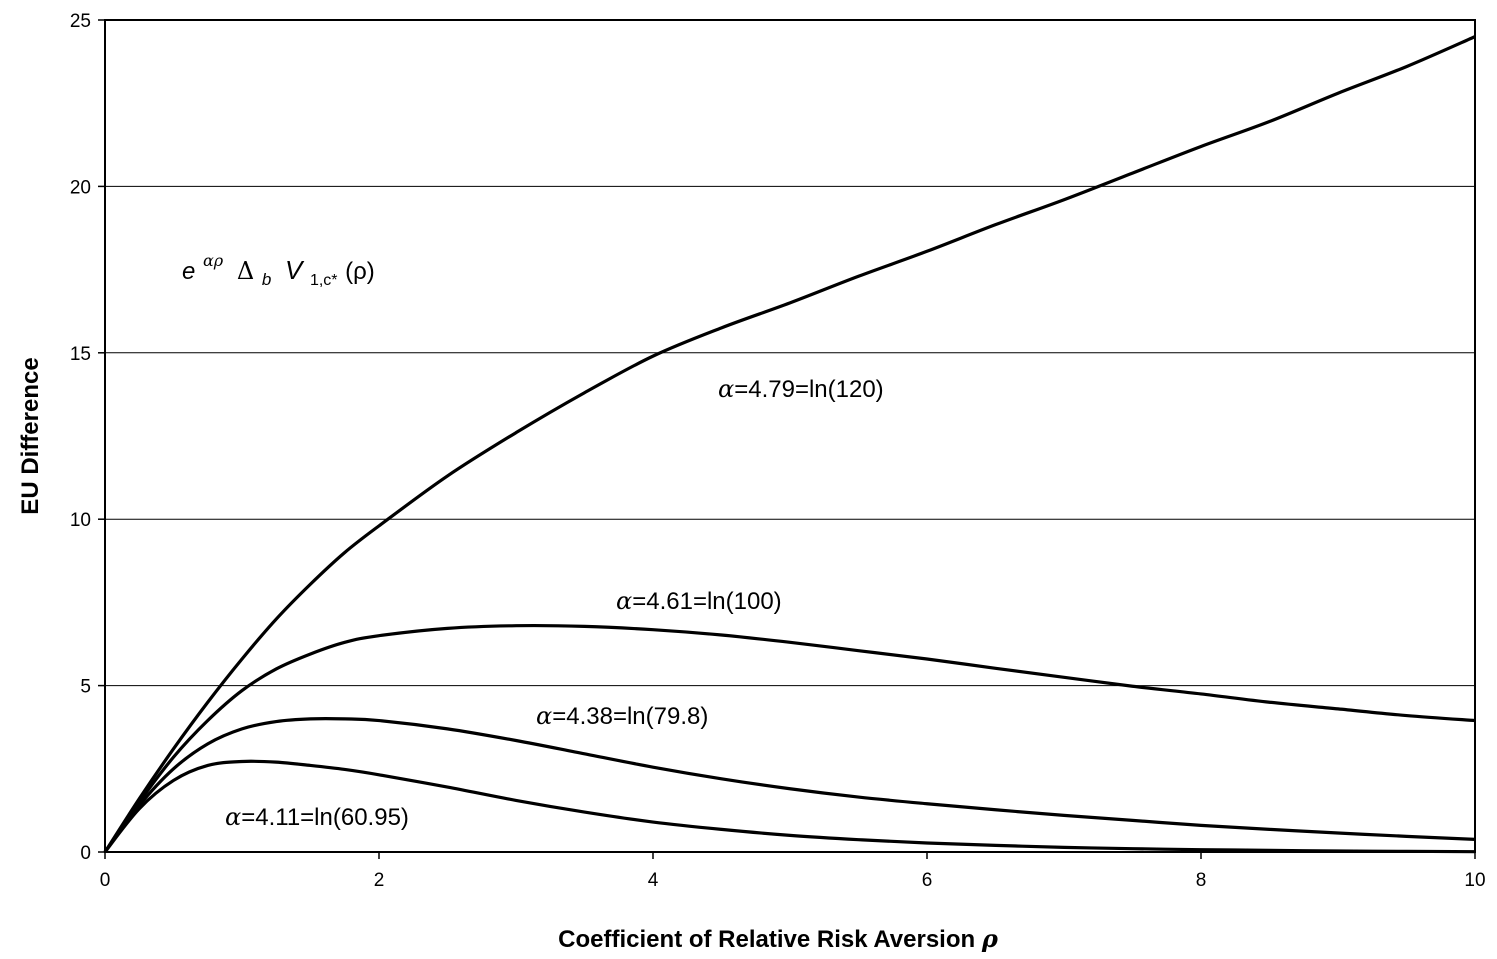 The image size is (1497, 959). What do you see at coordinates (1201, 880) in the screenshot?
I see `x-tick-label: 8` at bounding box center [1201, 880].